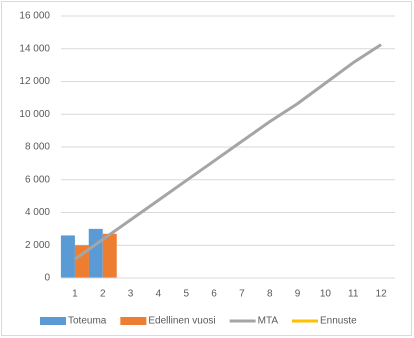 The width and height of the screenshot is (414, 338). I want to click on y-tick-label: 14 000, so click(34, 48).